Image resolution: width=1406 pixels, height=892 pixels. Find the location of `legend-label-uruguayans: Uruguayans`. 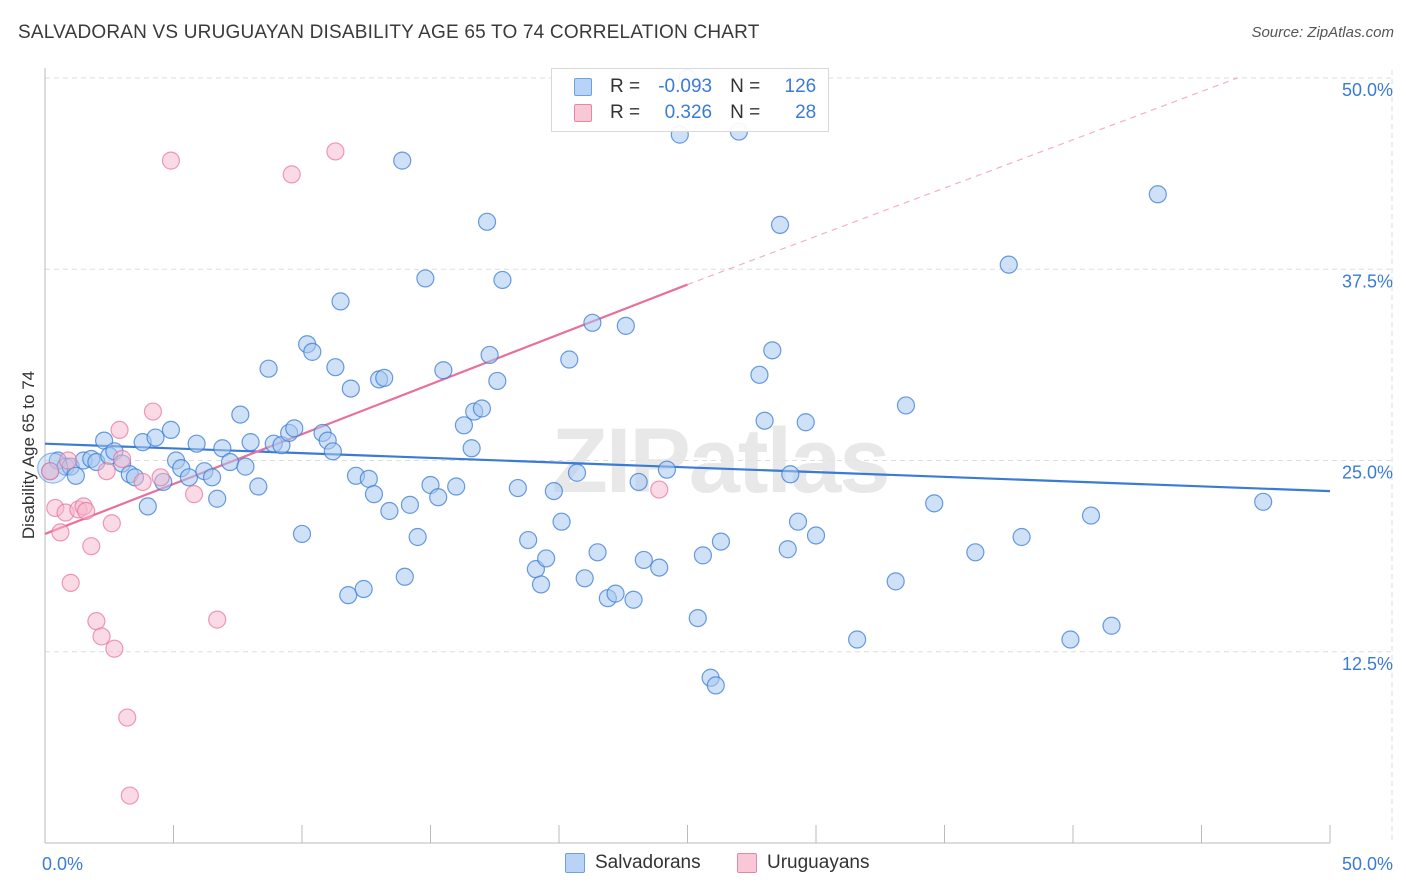

legend-label-uruguayans: Uruguayans is located at coordinates (818, 862).